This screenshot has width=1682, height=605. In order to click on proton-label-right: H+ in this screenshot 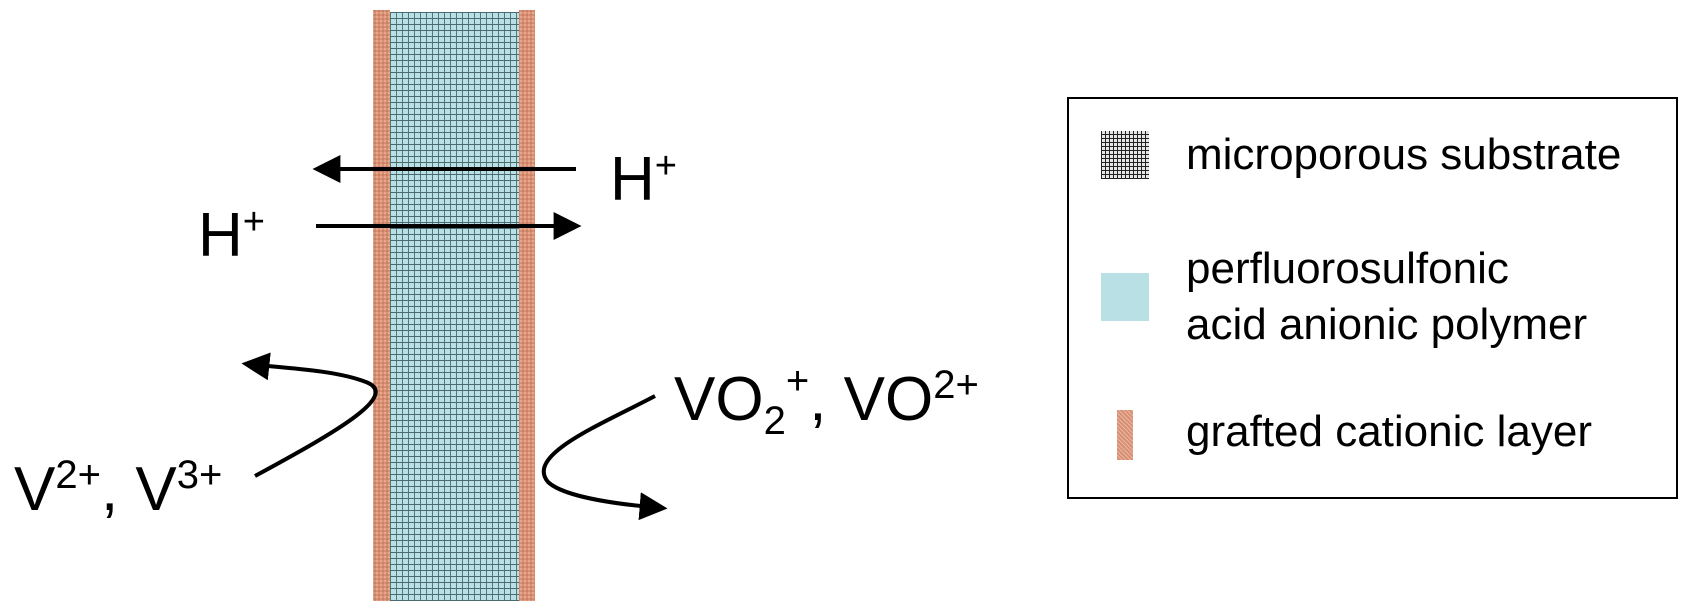, I will do `click(643, 179)`.